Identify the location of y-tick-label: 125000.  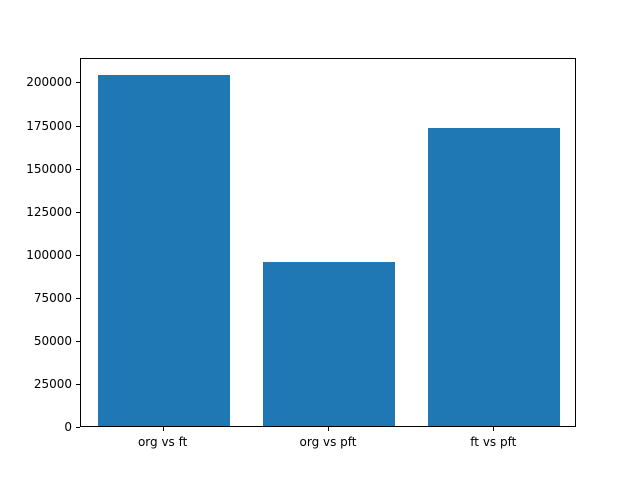
(49, 211).